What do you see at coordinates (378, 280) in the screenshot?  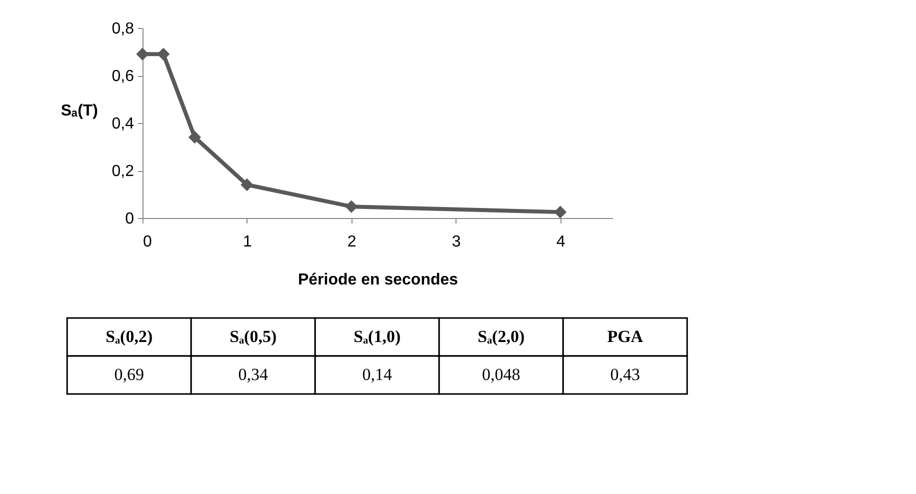 I see `x-axis-title: Période en secondes` at bounding box center [378, 280].